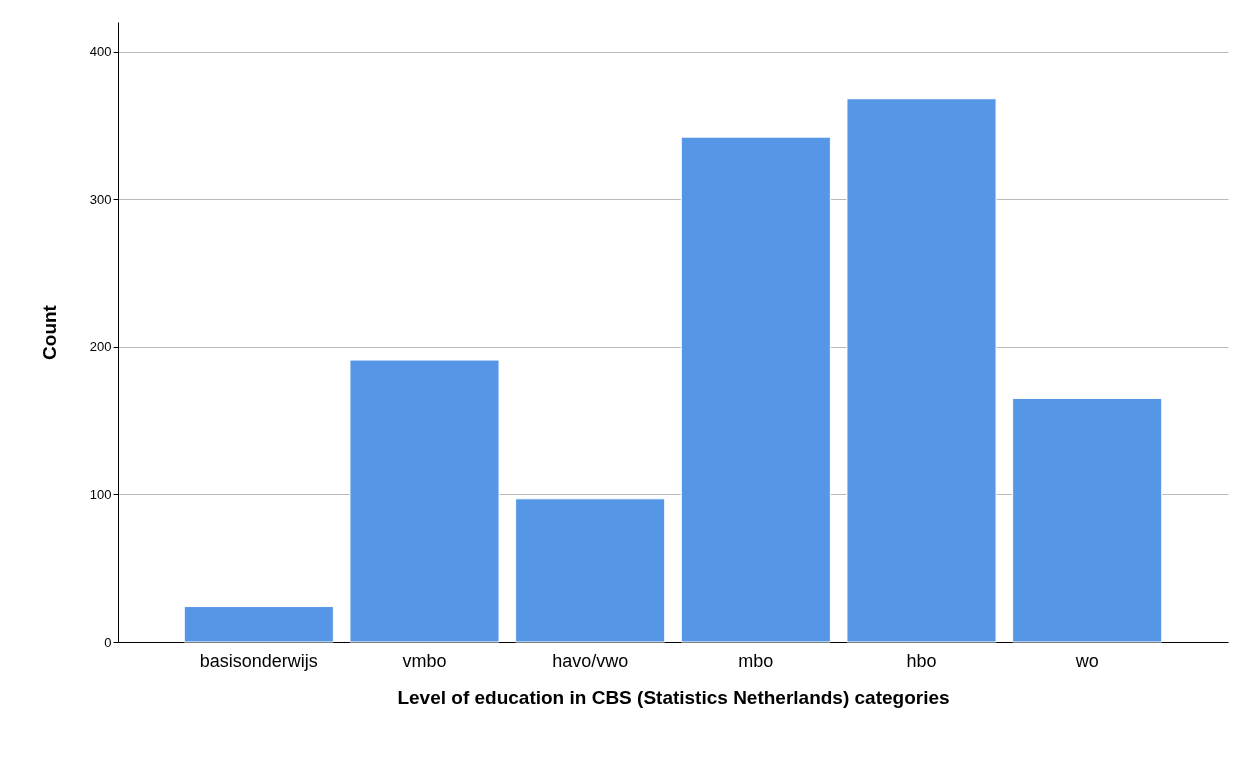 This screenshot has height=776, width=1244. Describe the element at coordinates (424, 660) in the screenshot. I see `x-tick-label: vmbo` at that location.